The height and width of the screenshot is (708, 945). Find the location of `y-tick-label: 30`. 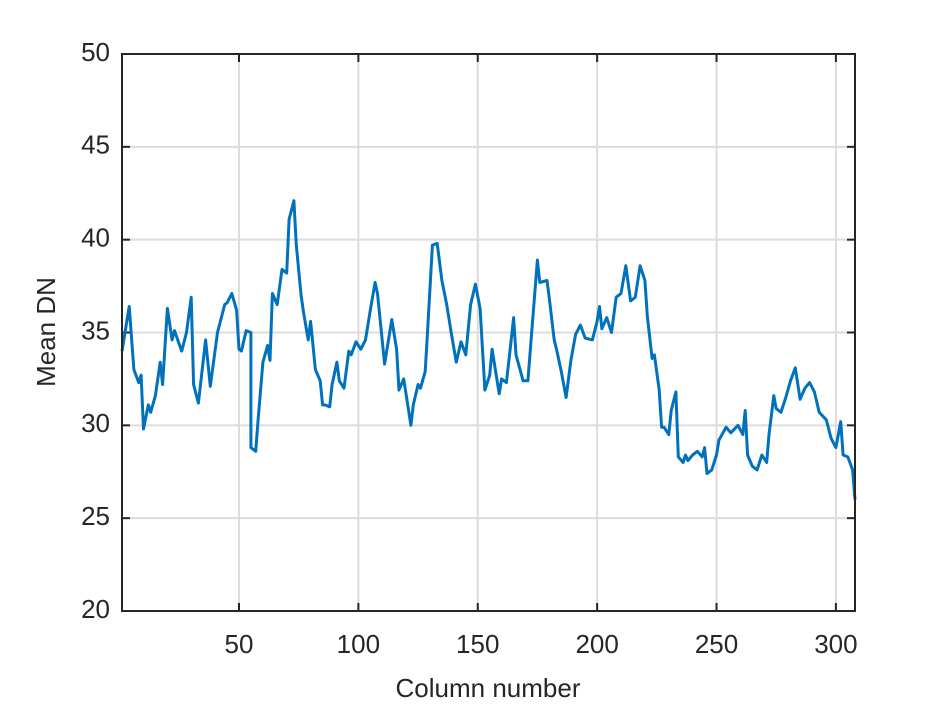

y-tick-label: 30 is located at coordinates (95, 423).